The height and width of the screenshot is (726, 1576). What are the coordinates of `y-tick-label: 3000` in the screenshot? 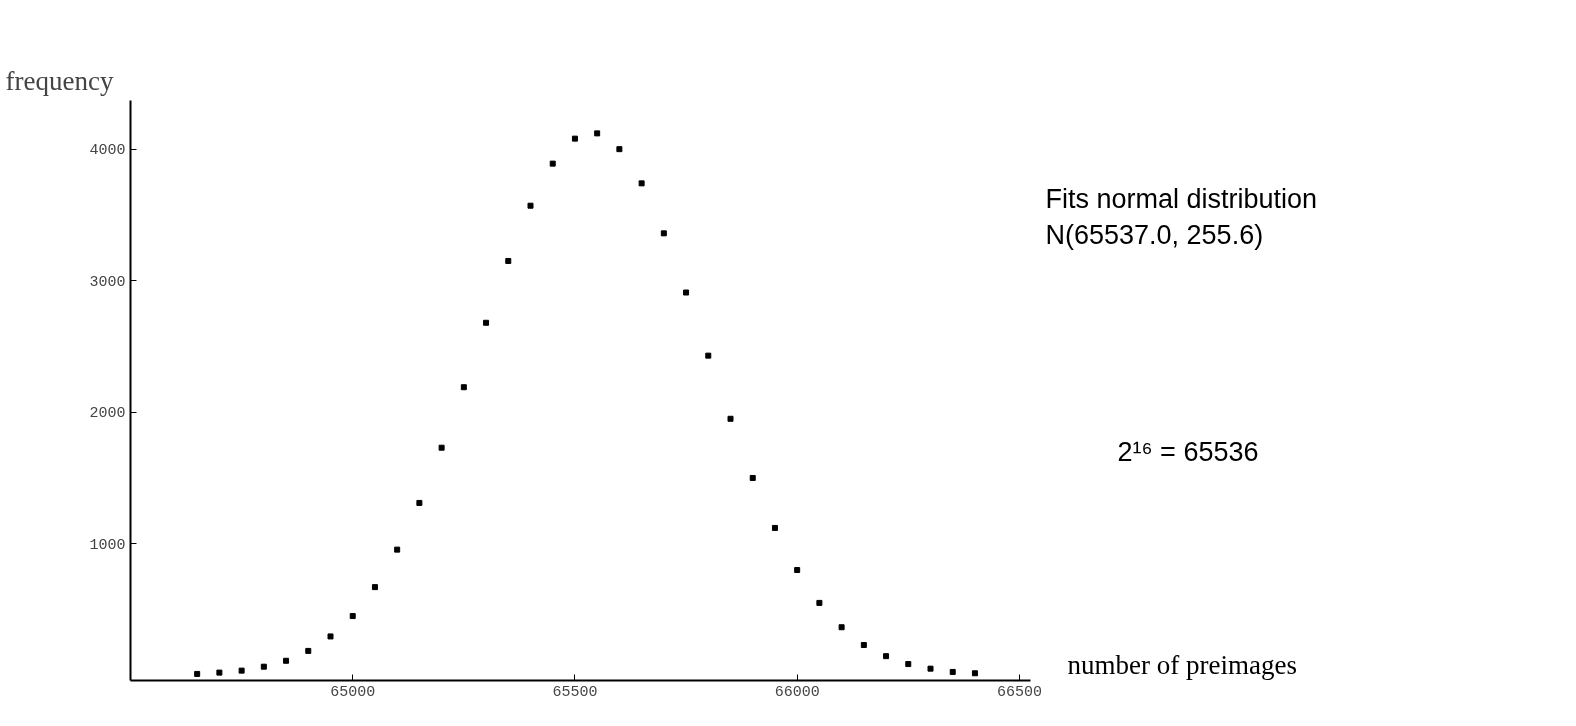 It's located at (107, 282).